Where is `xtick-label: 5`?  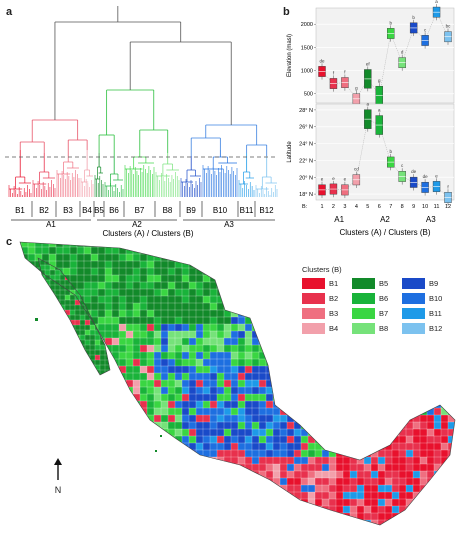
xtick-label: 5 is located at coordinates (367, 207).